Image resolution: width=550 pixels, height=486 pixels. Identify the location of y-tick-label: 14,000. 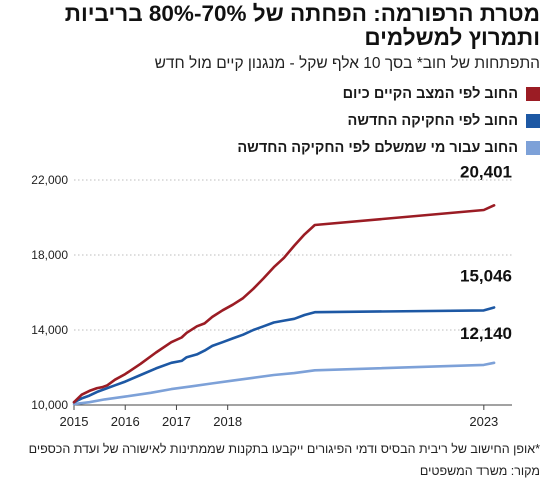
(49, 330).